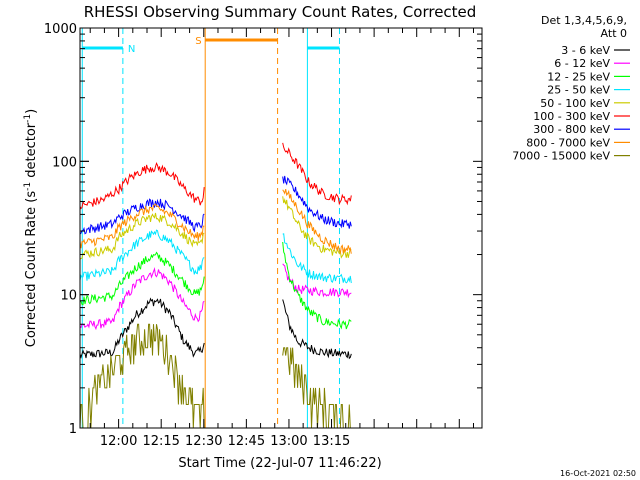 The height and width of the screenshot is (480, 640). Describe the element at coordinates (28, 186) in the screenshot. I see `y-axis-label-exp1: -1` at that location.